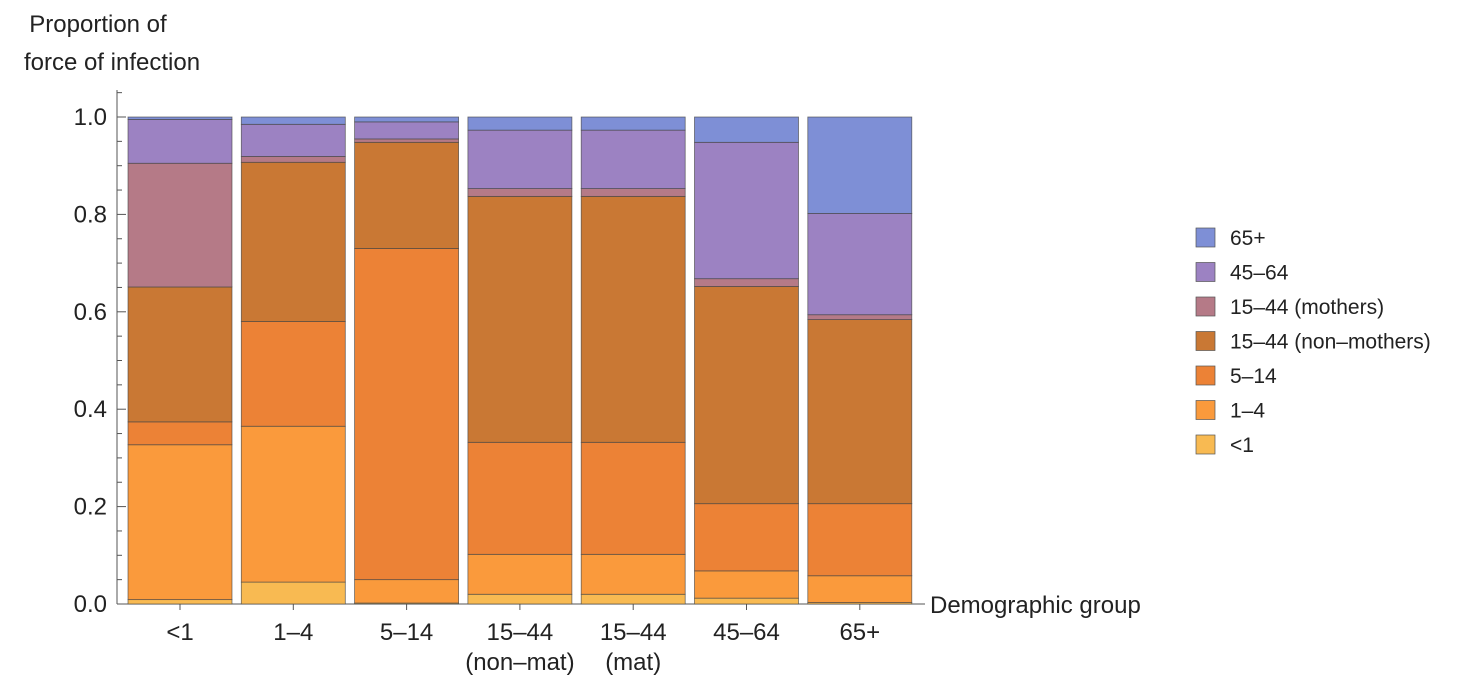 The width and height of the screenshot is (1477, 680). Describe the element at coordinates (746, 632) in the screenshot. I see `x-tick-label: 45–64` at that location.